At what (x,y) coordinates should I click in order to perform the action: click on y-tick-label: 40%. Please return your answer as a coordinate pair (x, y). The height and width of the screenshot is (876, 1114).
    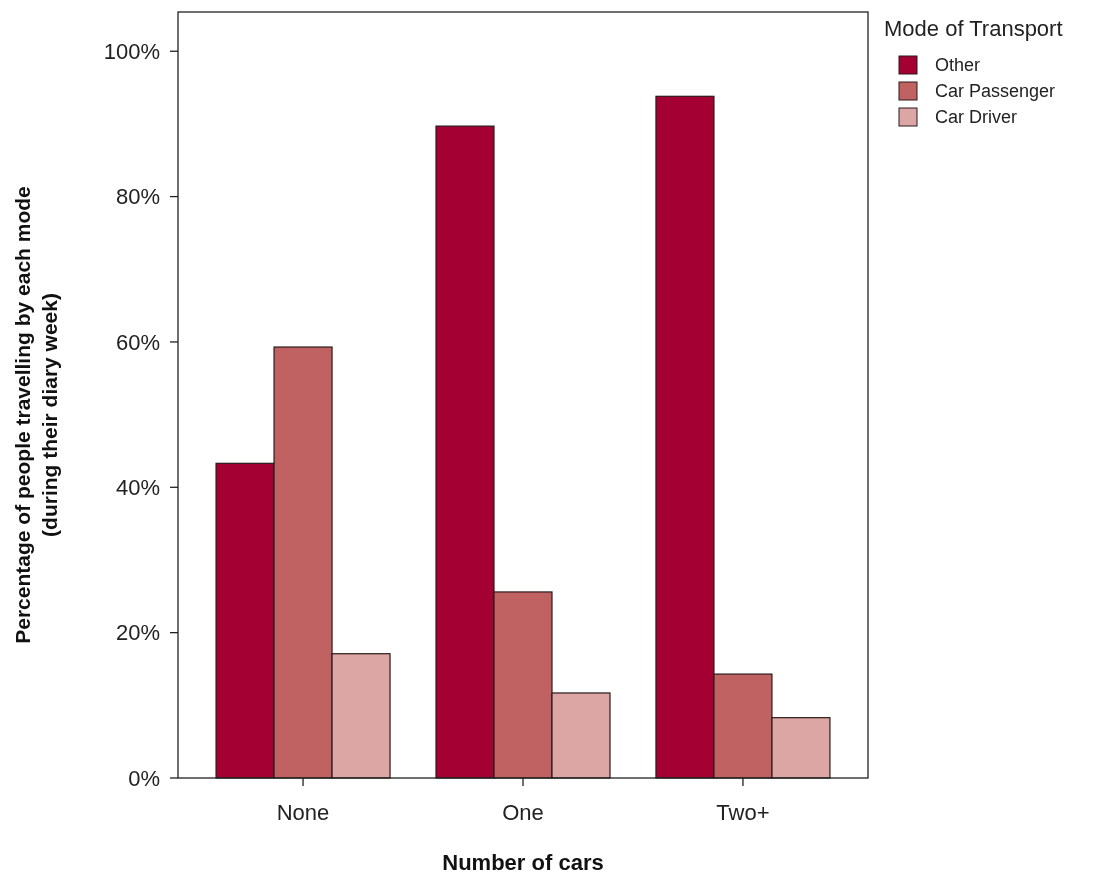
    Looking at the image, I should click on (137, 487).